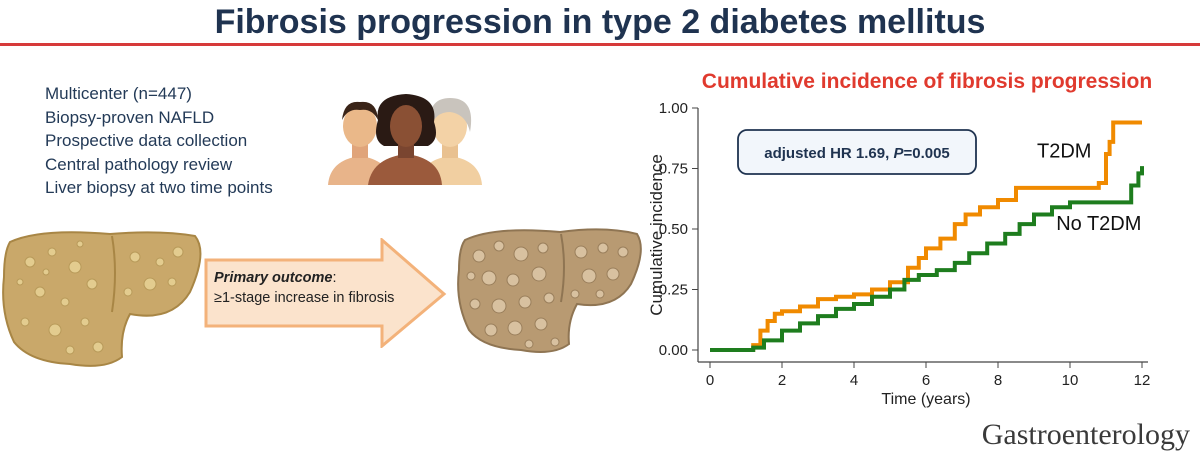  I want to click on hr-annotation: adjusted HR 1.69, P=0.005, so click(857, 153).